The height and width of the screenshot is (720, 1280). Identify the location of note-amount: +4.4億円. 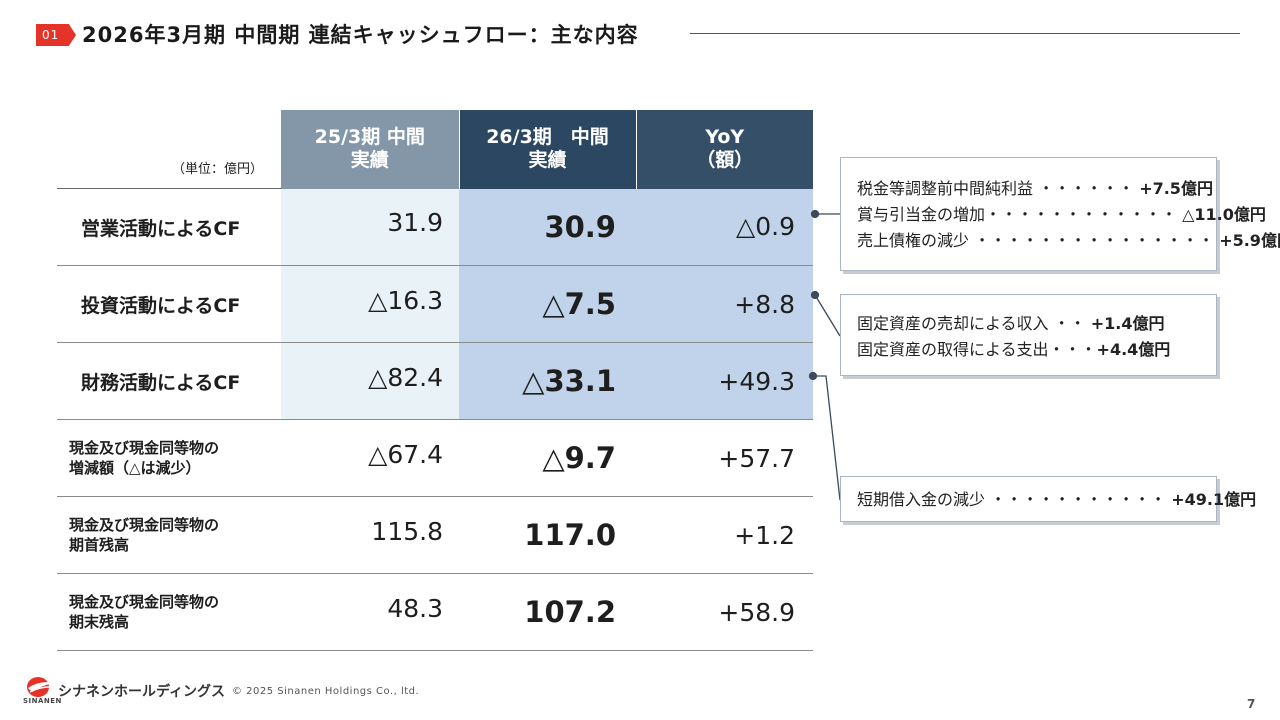
(1133, 349).